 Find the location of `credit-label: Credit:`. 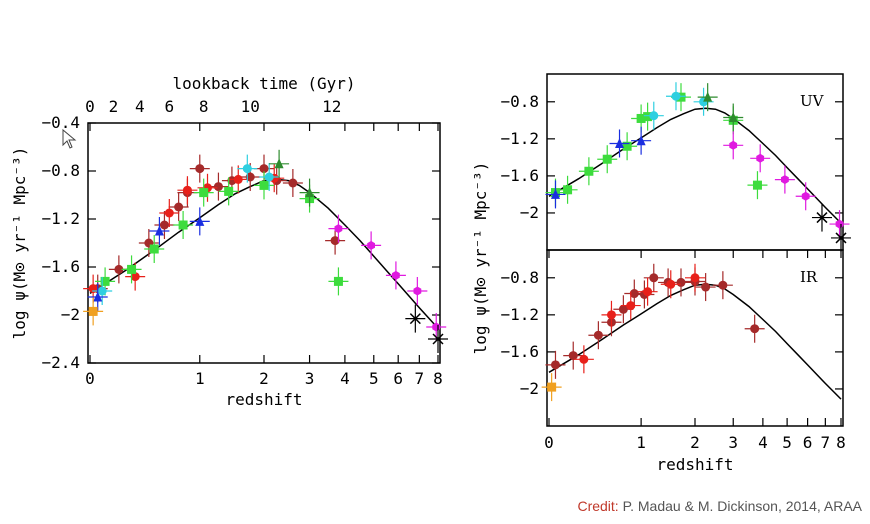

credit-label: Credit: is located at coordinates (598, 506).